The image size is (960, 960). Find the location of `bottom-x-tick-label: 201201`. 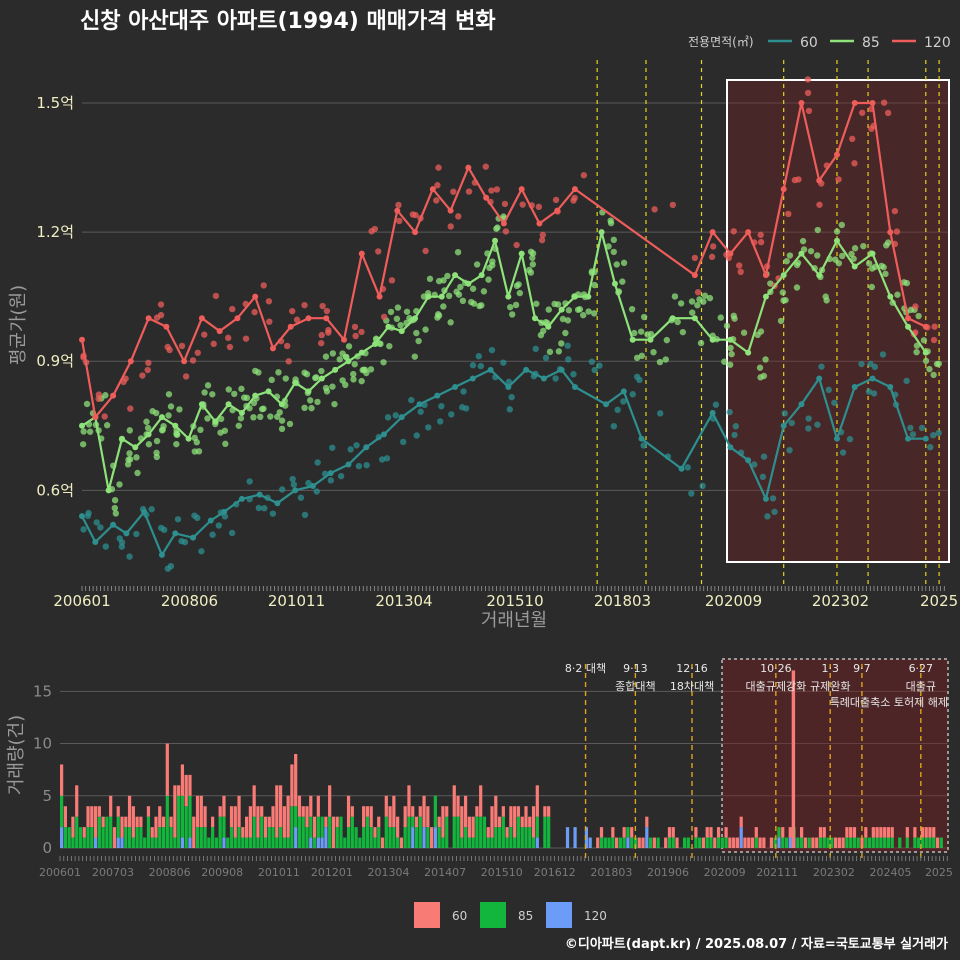

bottom-x-tick-label: 201201 is located at coordinates (332, 872).